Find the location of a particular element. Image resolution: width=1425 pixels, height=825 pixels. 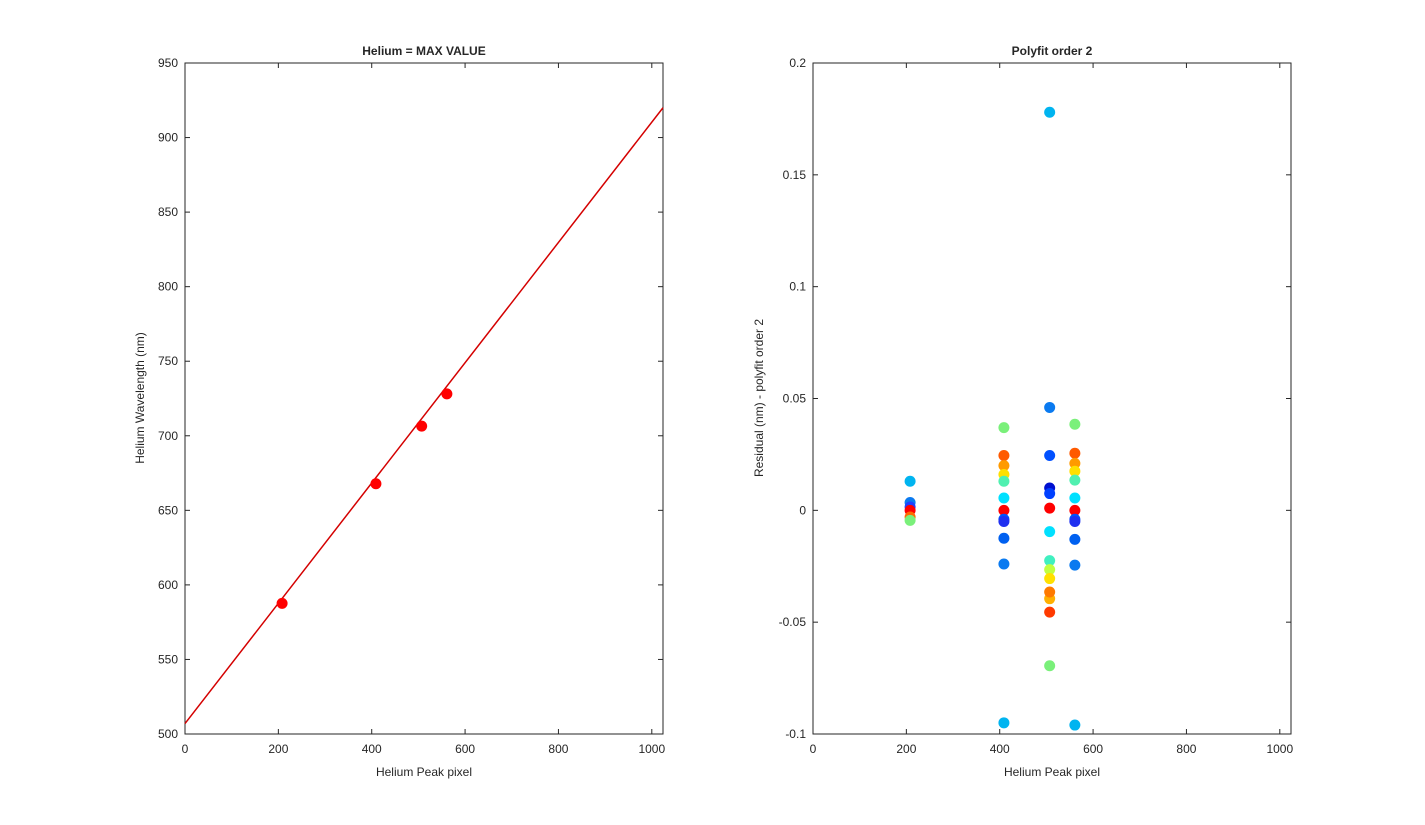

y-tick-label: -0.1 is located at coordinates (795, 734).